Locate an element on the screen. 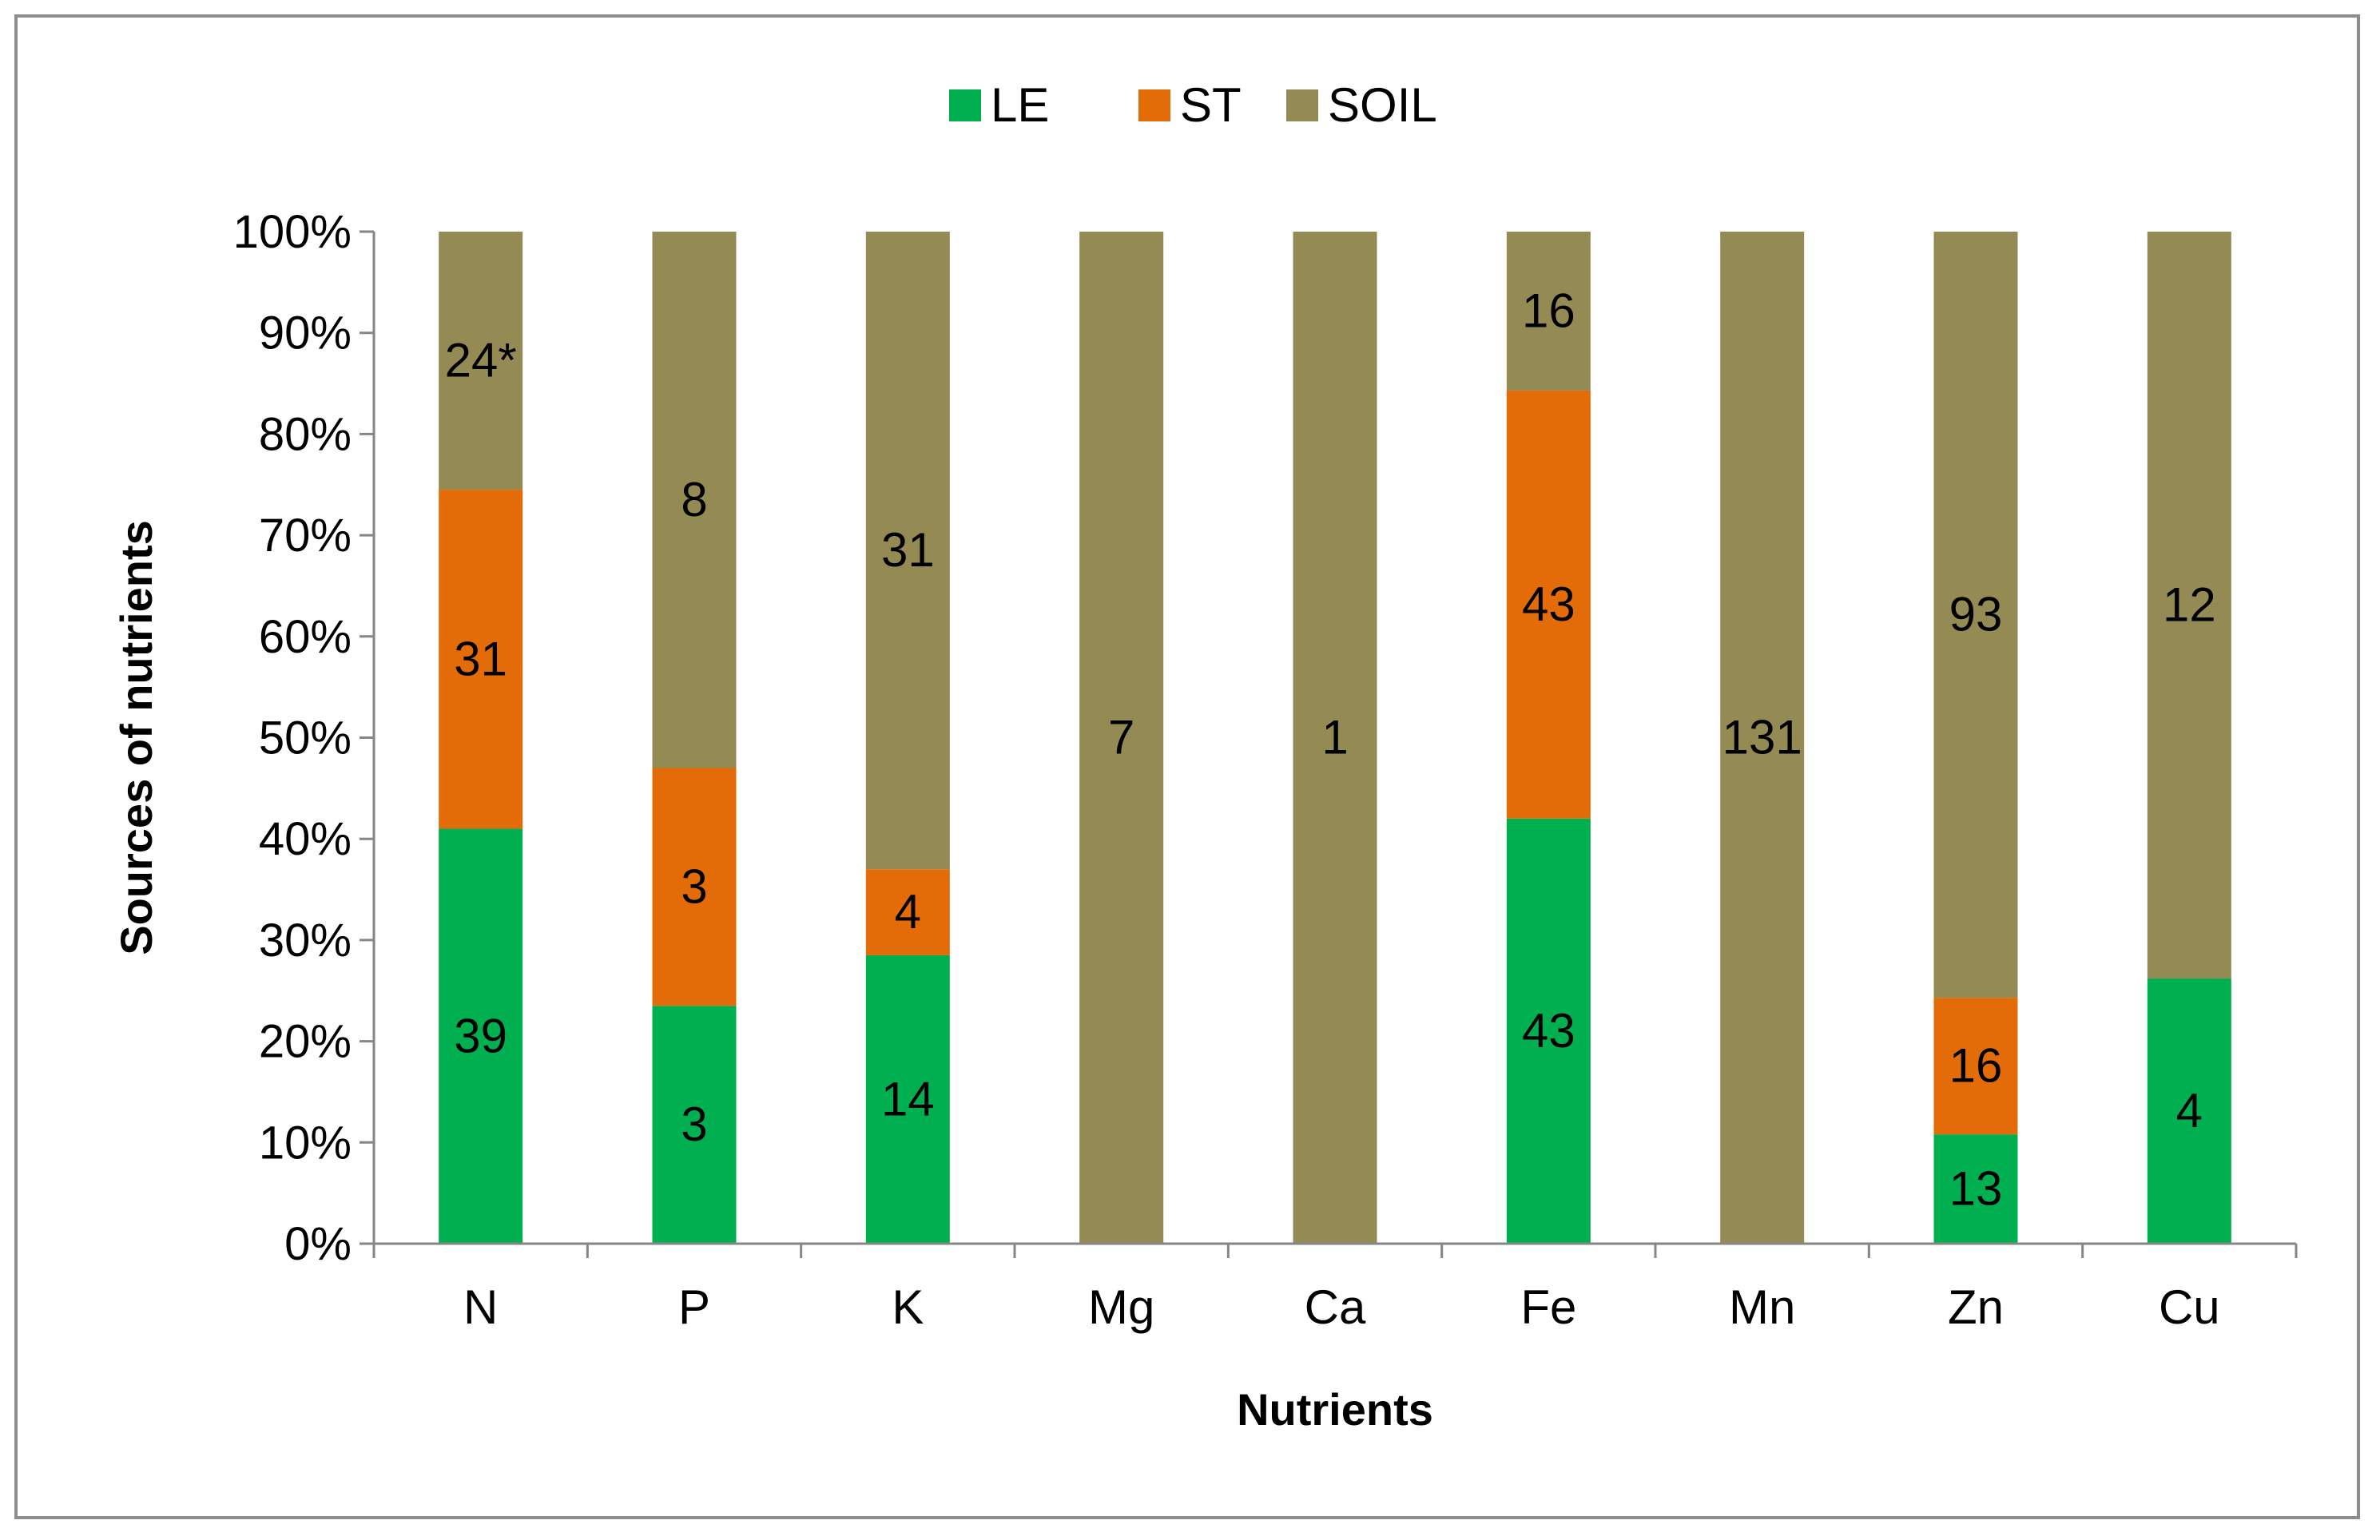  data-label-st-Zn: 16 is located at coordinates (1976, 1066).